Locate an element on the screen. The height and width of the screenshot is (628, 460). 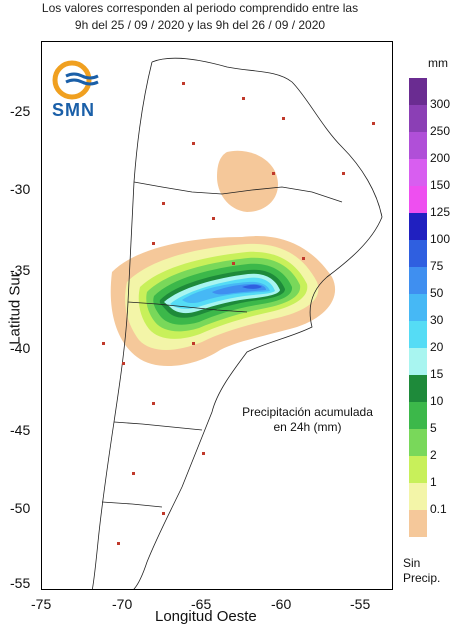
smn-logo-text: SMN is located at coordinates (73, 110).